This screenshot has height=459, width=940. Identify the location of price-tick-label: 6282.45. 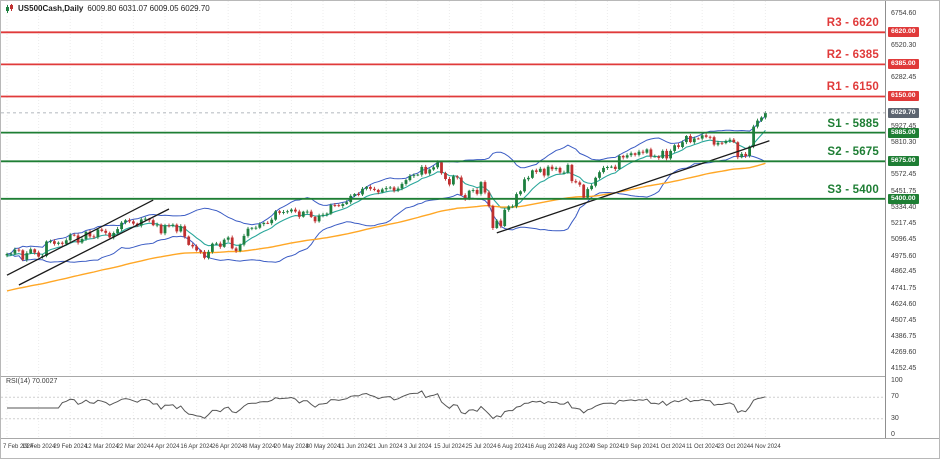
(904, 78).